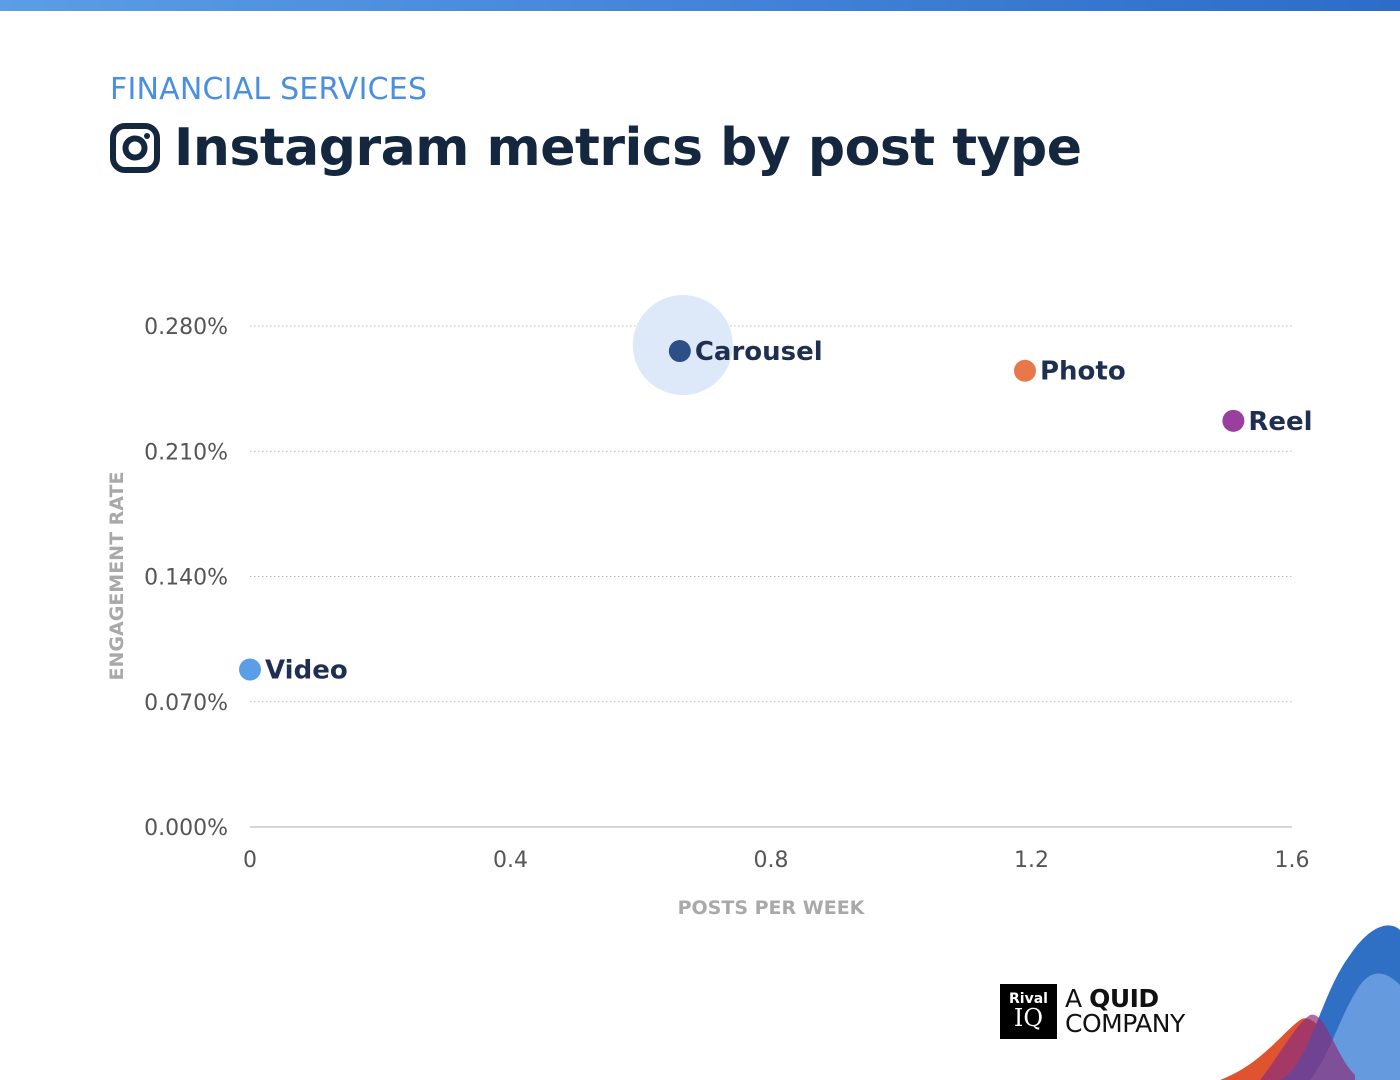 This screenshot has height=1080, width=1400. I want to click on x-tick-label: 0, so click(250, 860).